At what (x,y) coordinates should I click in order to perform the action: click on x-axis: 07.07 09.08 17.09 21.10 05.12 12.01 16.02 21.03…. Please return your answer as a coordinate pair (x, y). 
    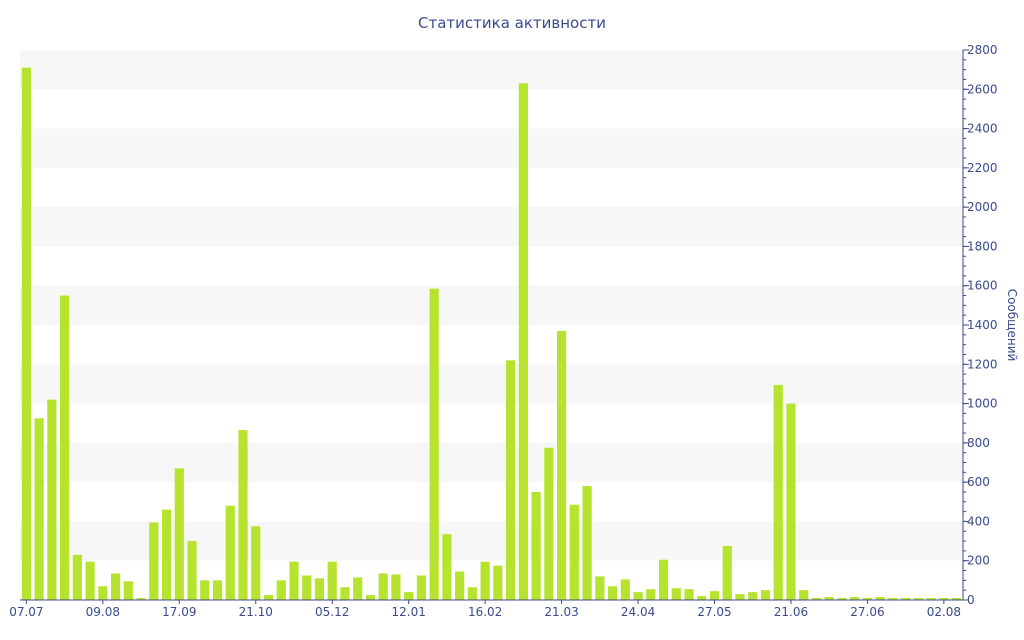
    Looking at the image, I should click on (486, 609).